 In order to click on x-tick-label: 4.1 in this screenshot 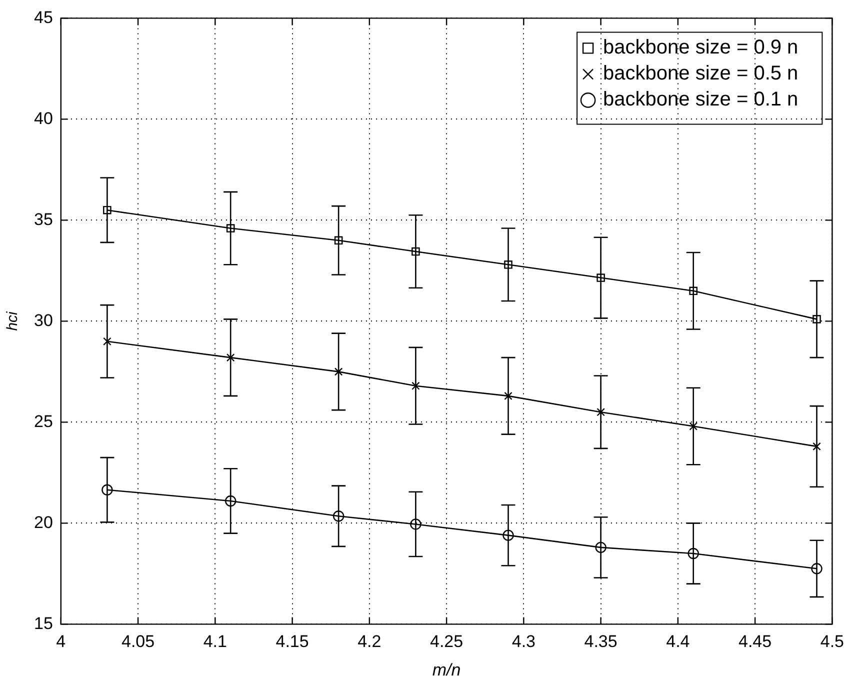, I will do `click(215, 642)`.